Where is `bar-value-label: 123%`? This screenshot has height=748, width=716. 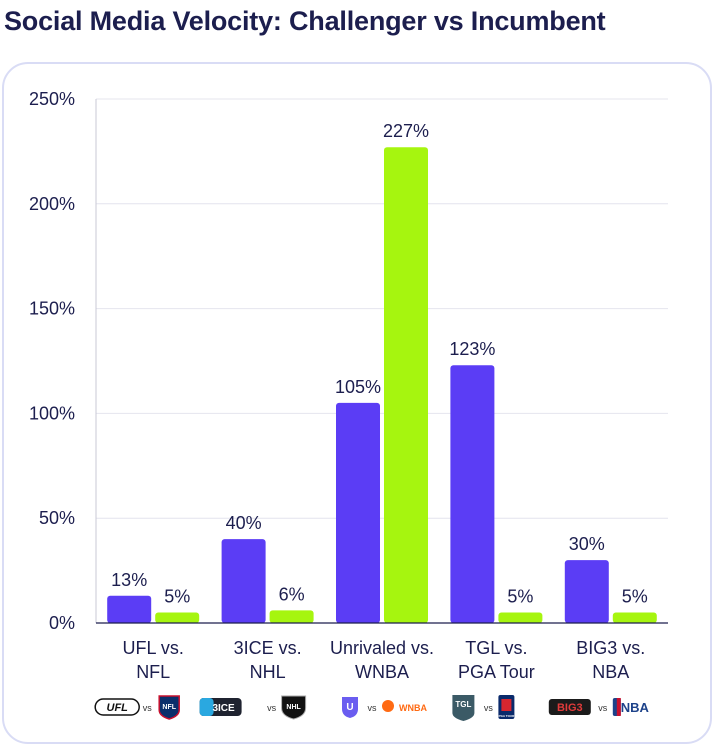
bar-value-label: 123% is located at coordinates (472, 349).